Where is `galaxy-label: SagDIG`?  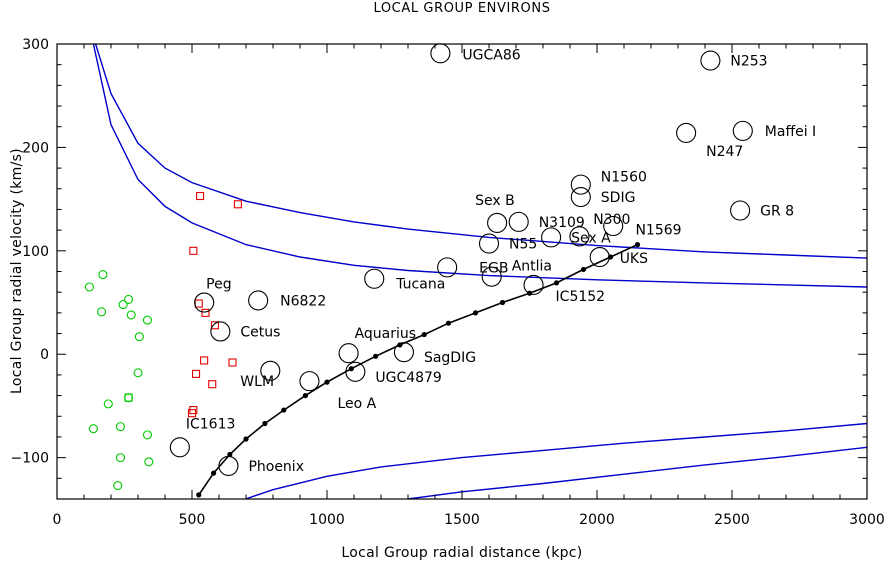
galaxy-label: SagDIG is located at coordinates (450, 358).